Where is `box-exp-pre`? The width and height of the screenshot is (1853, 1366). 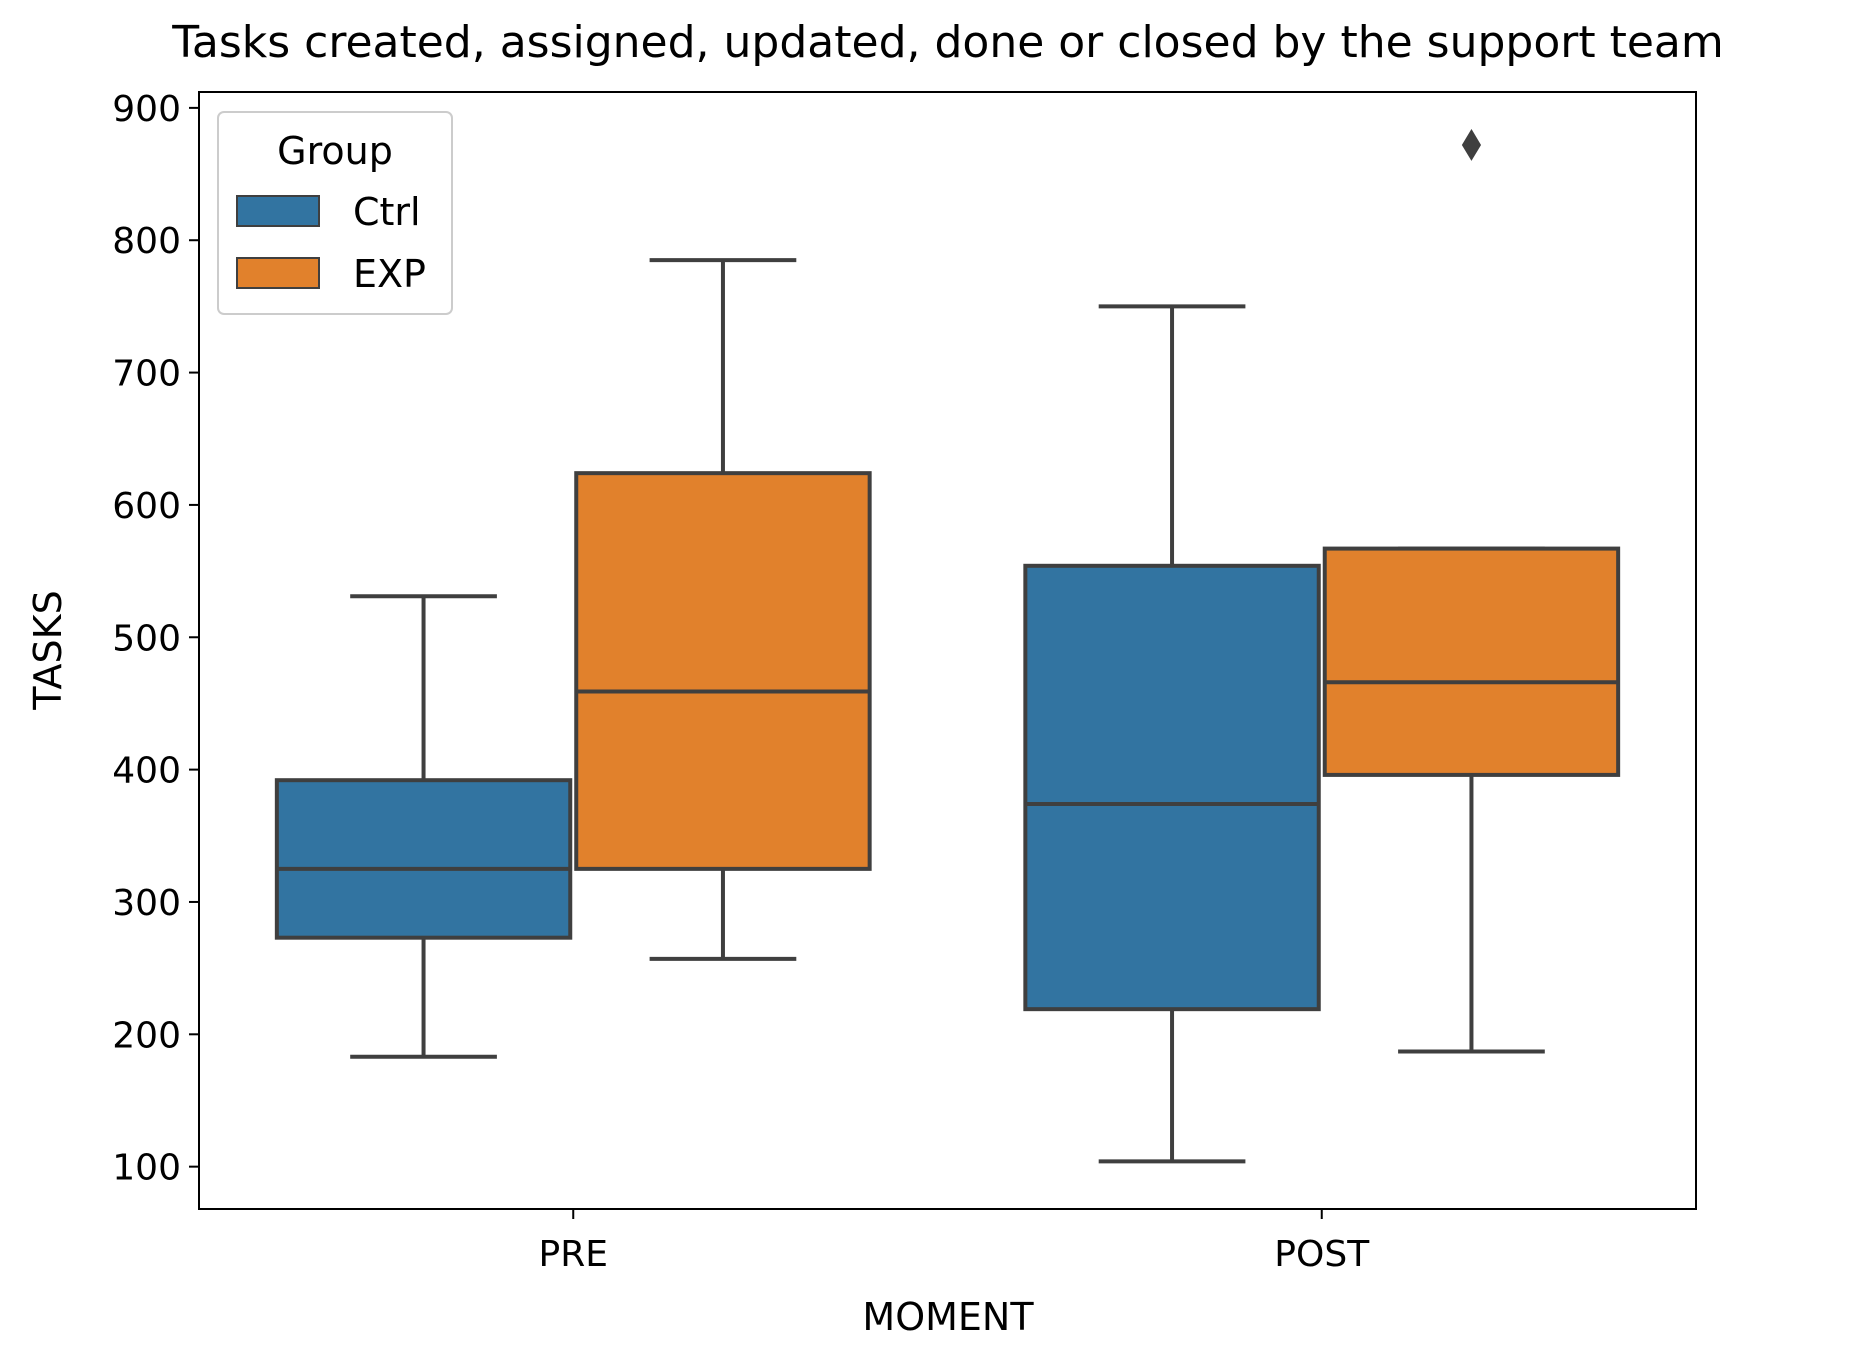
box-exp-pre is located at coordinates (723, 609).